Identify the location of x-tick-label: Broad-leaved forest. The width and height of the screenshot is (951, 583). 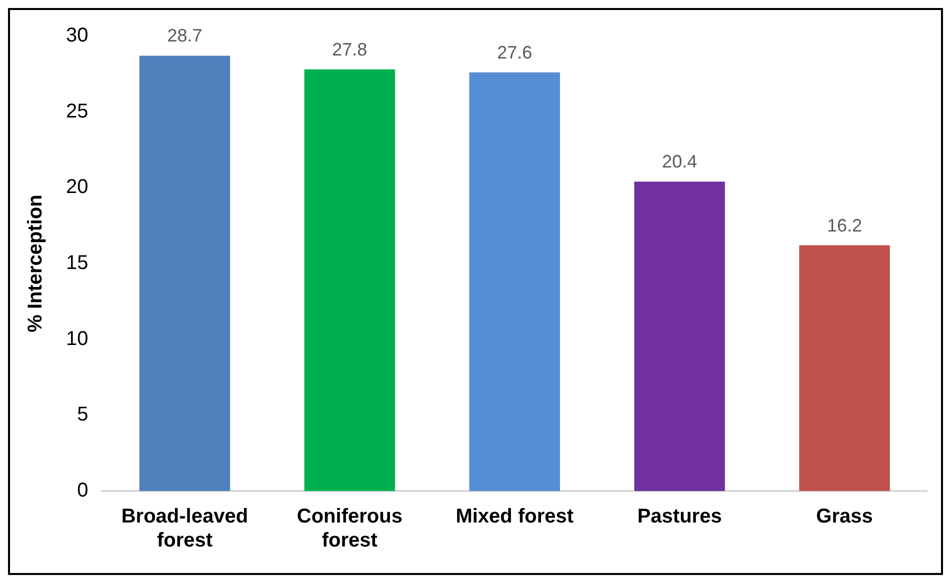
(184, 529).